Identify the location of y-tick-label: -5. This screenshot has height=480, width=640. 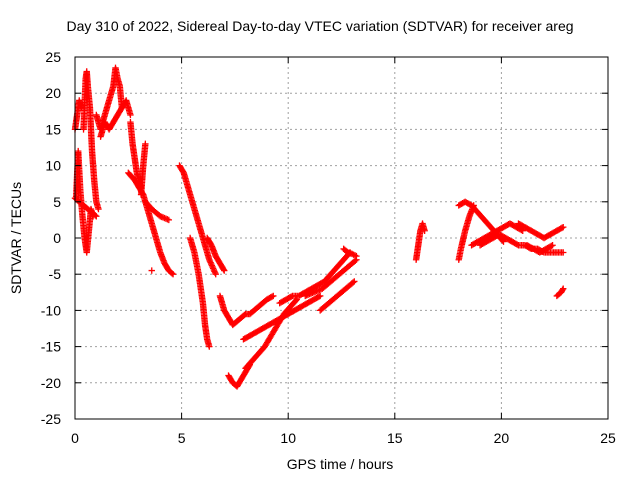
(55, 274).